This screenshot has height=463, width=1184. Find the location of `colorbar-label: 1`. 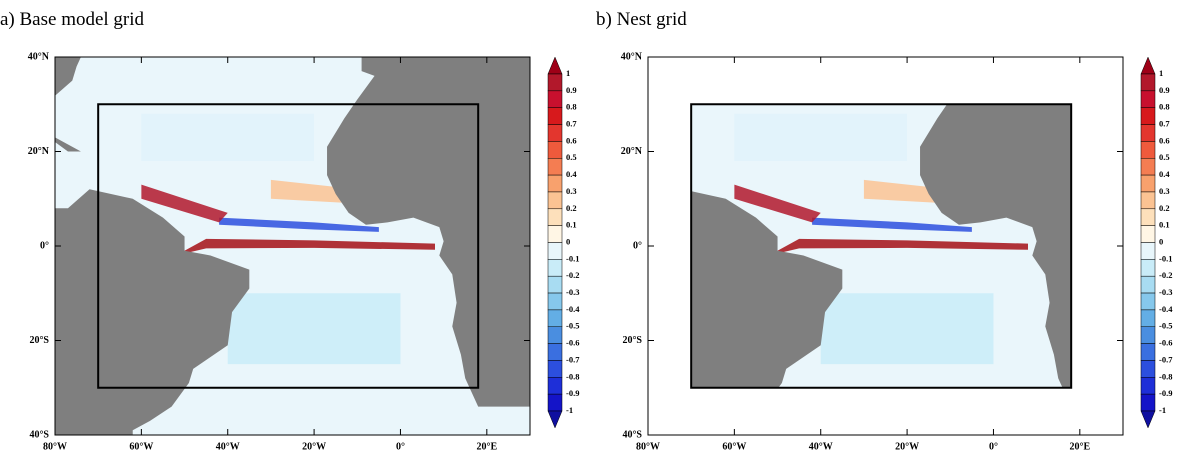

colorbar-label: 1 is located at coordinates (1161, 73).